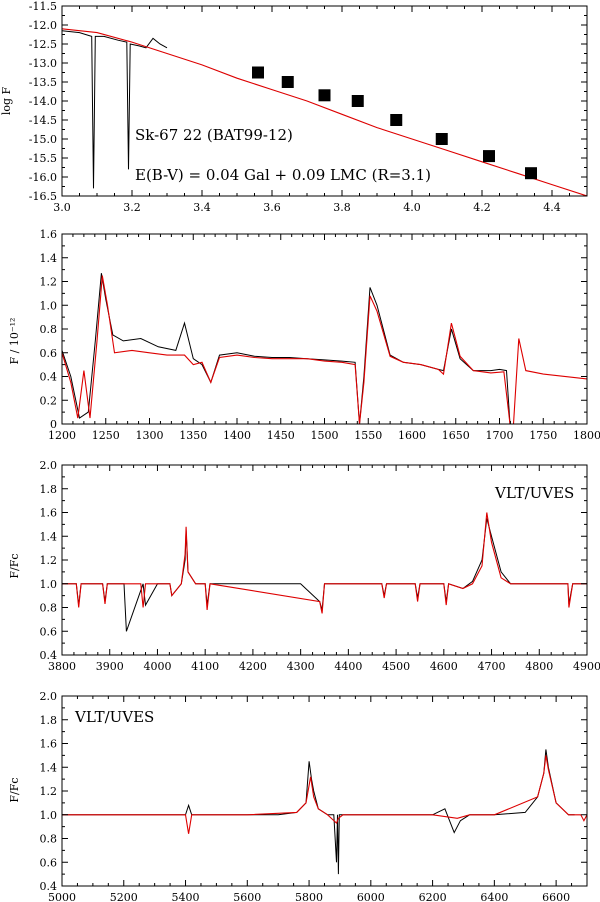 Image resolution: width=600 pixels, height=902 pixels. Describe the element at coordinates (62, 207) in the screenshot. I see `x-tick-label: 3.0` at that location.